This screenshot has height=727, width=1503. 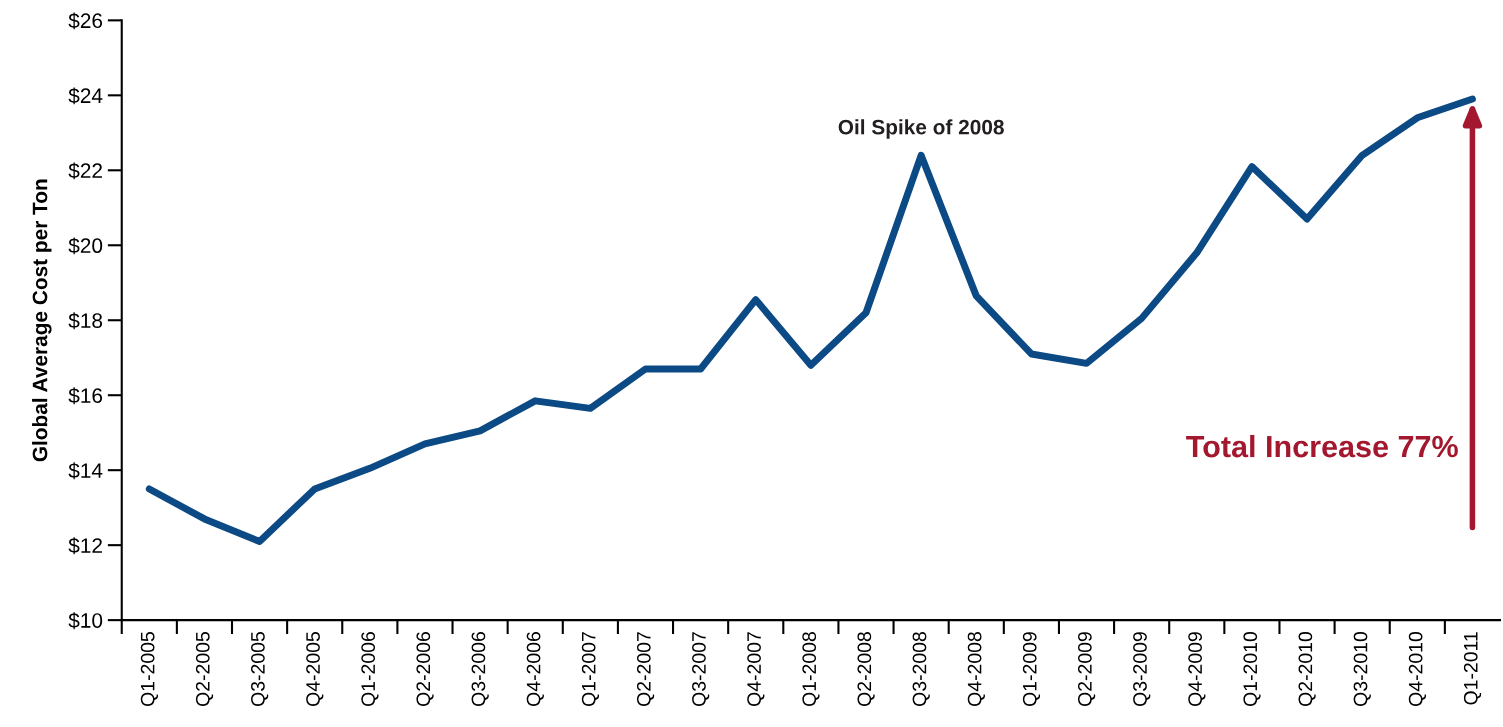 What do you see at coordinates (85, 546) in the screenshot?
I see `y-tick-label: $12` at bounding box center [85, 546].